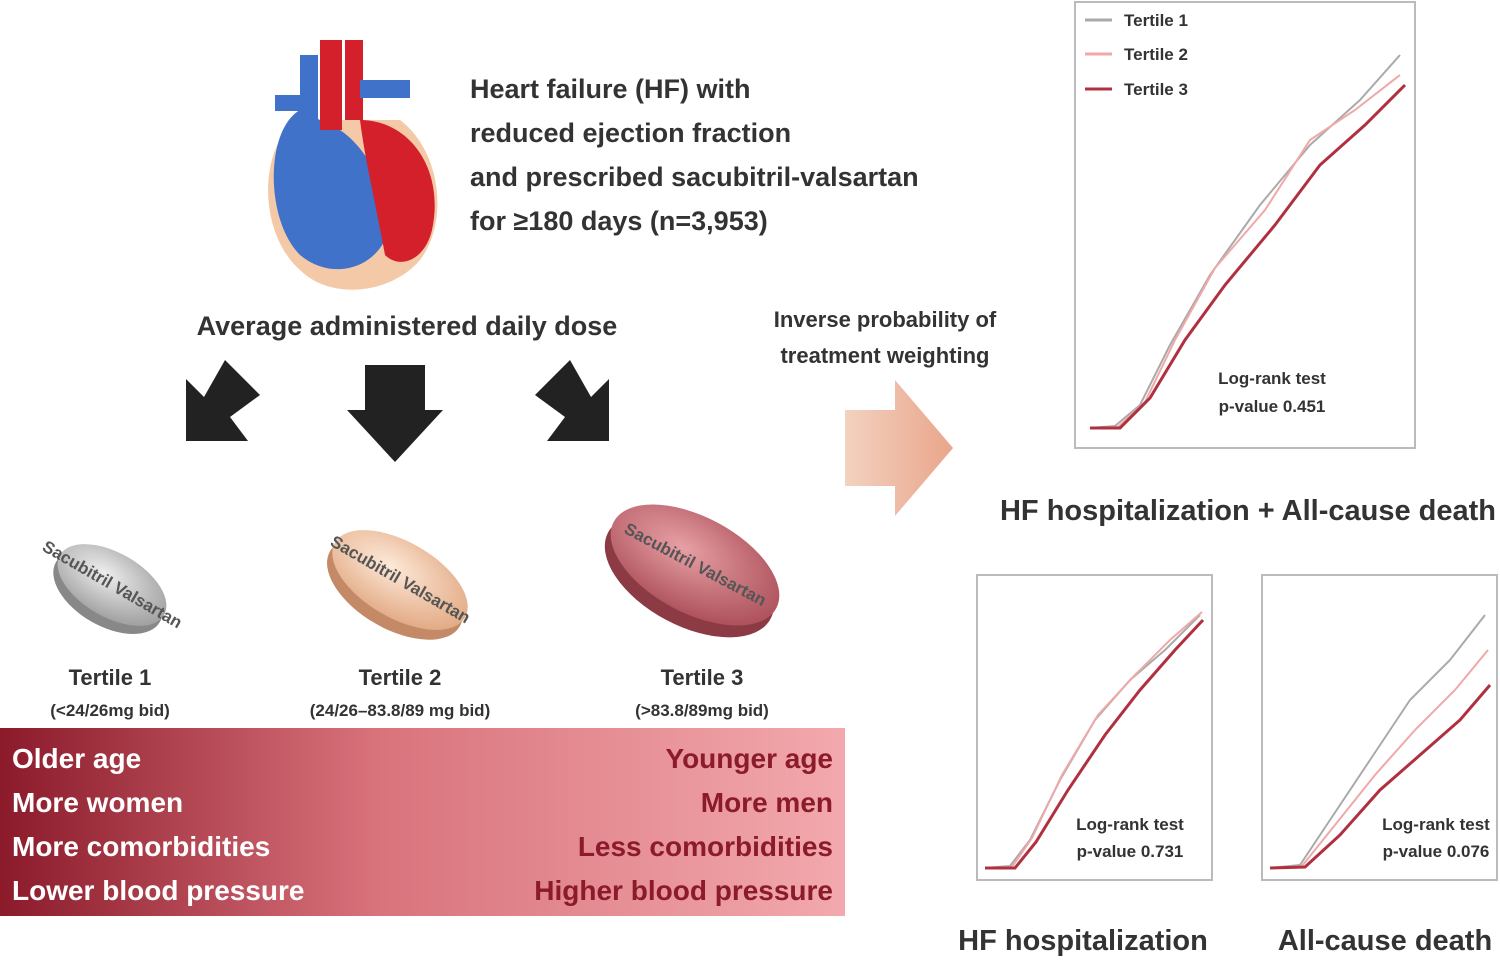 The width and height of the screenshot is (1500, 960). Describe the element at coordinates (1248, 511) in the screenshot. I see `chart-title: HF hospitalization + All-cause death` at that location.